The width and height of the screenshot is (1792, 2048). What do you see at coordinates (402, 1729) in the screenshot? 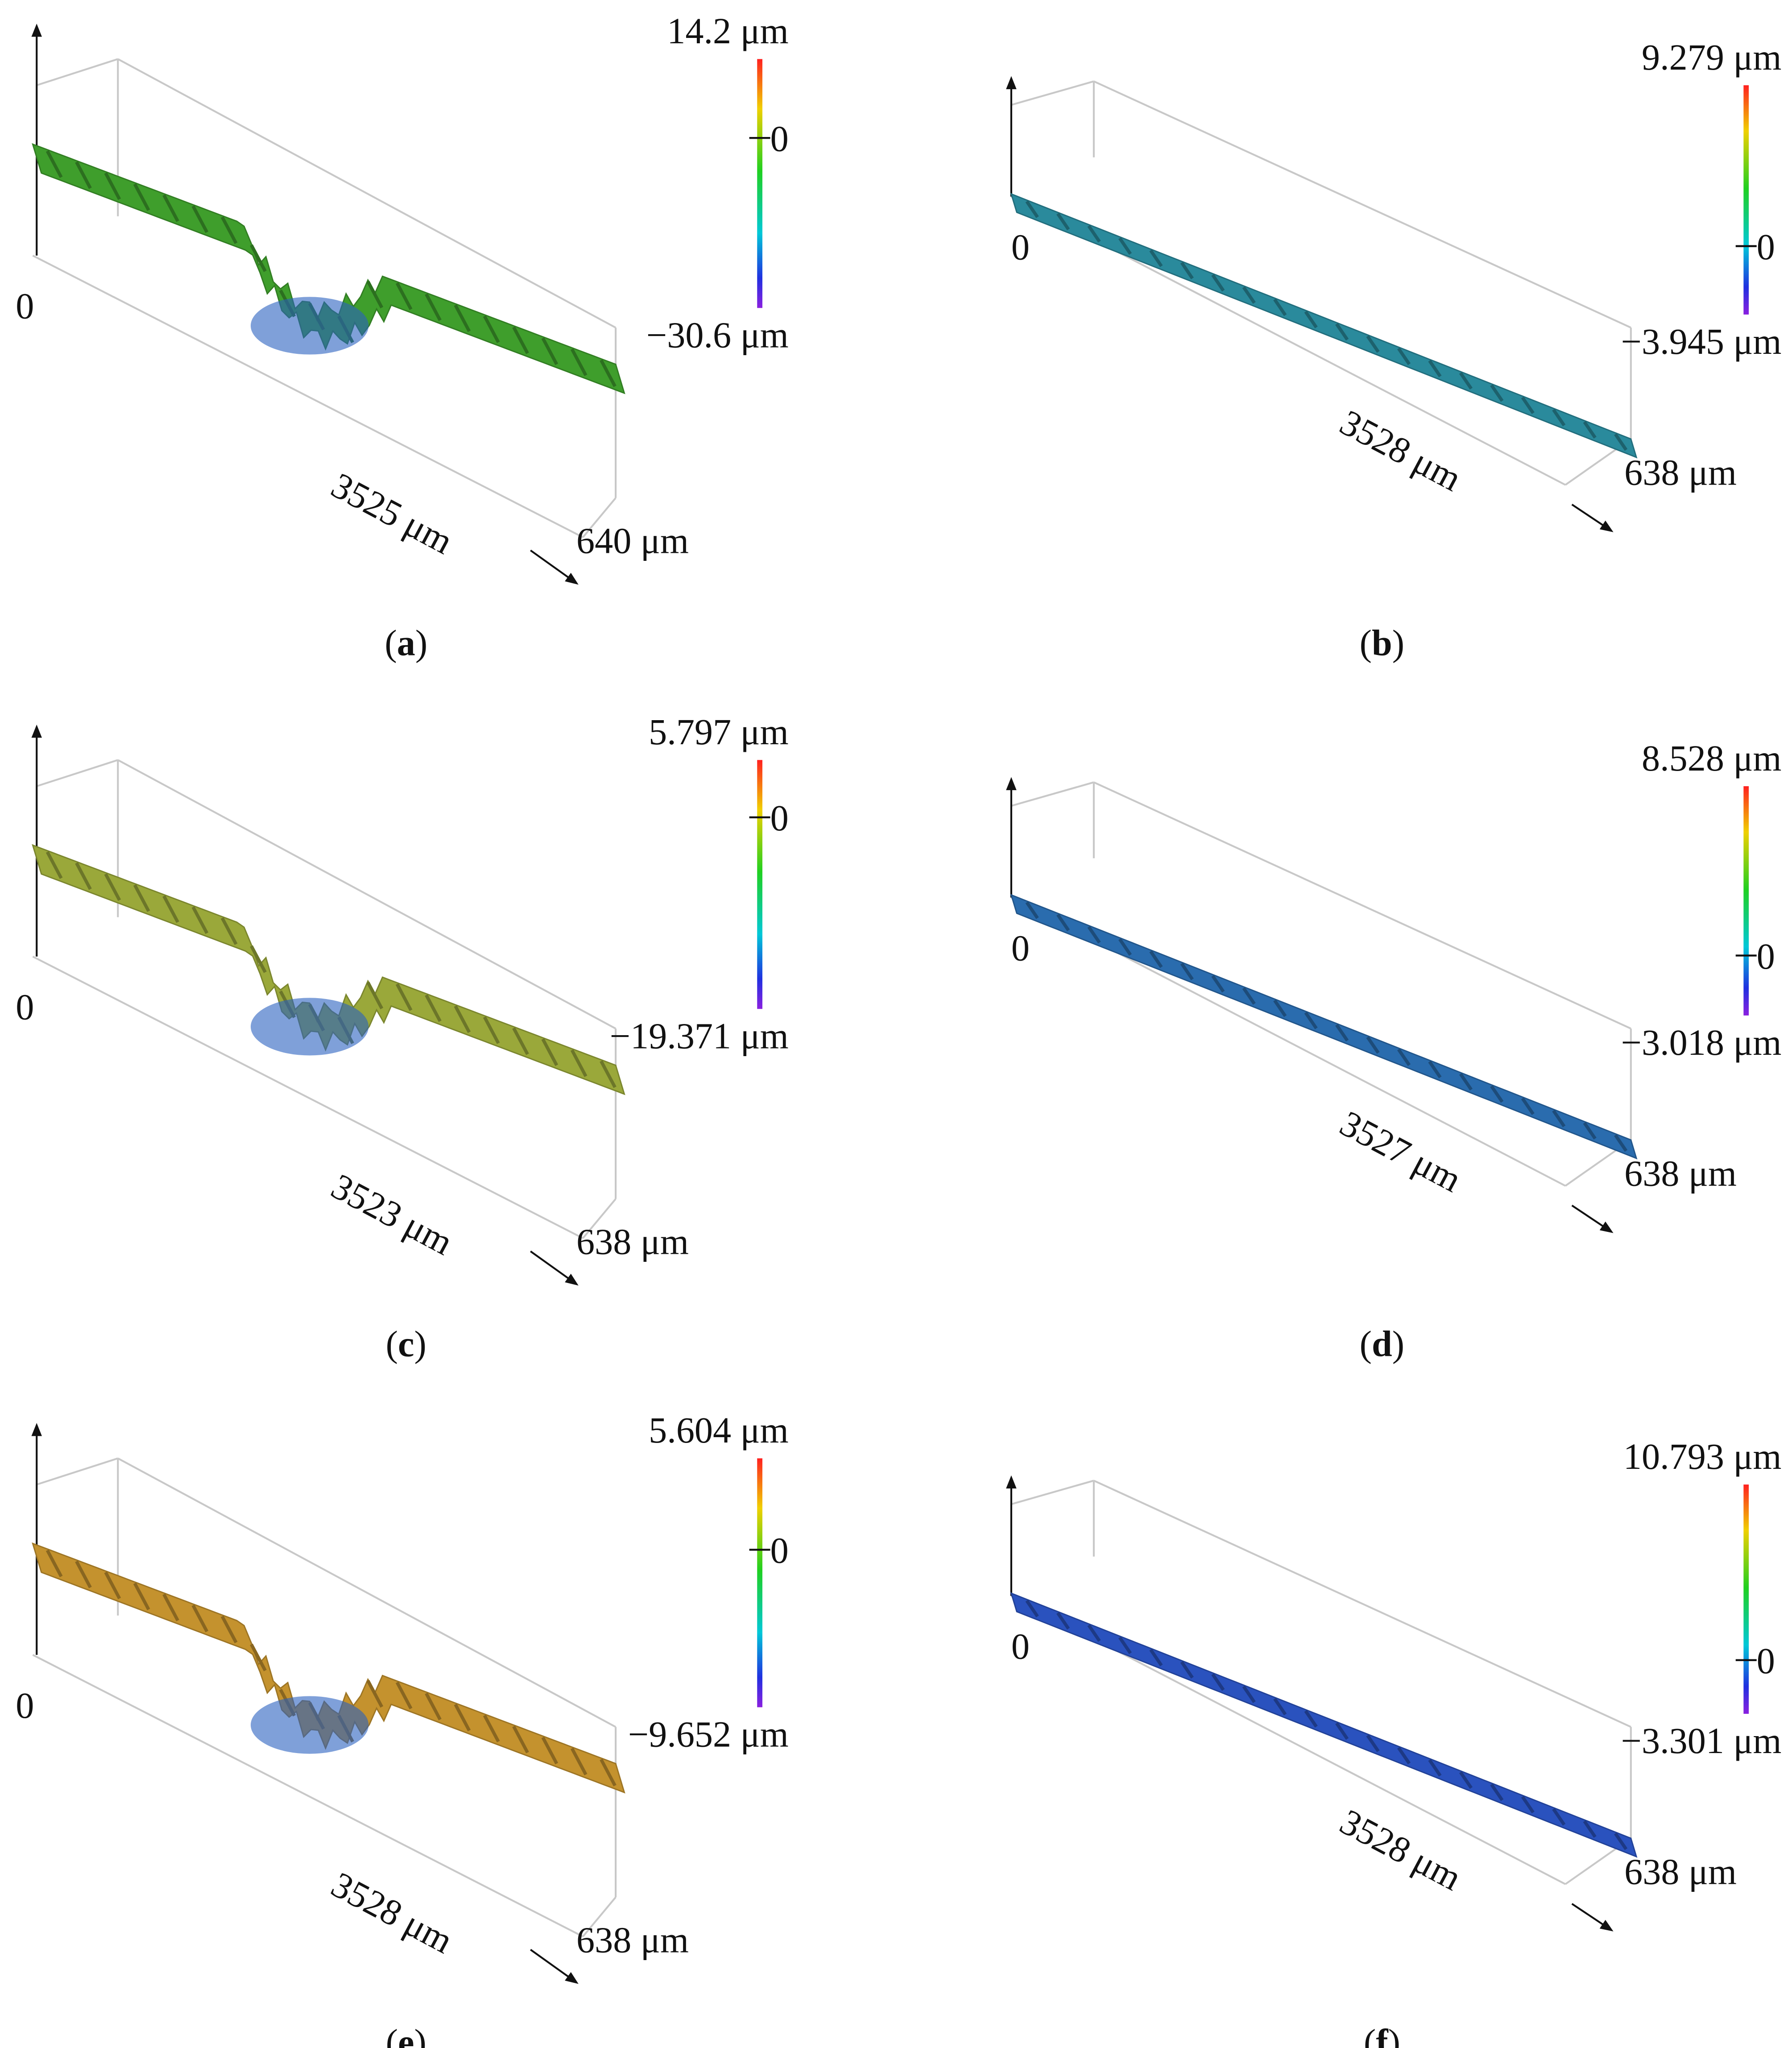
I see `panel: 0 3528 μm 638 μm 0 5.604 μm −9.652 μm (e)` at bounding box center [402, 1729].